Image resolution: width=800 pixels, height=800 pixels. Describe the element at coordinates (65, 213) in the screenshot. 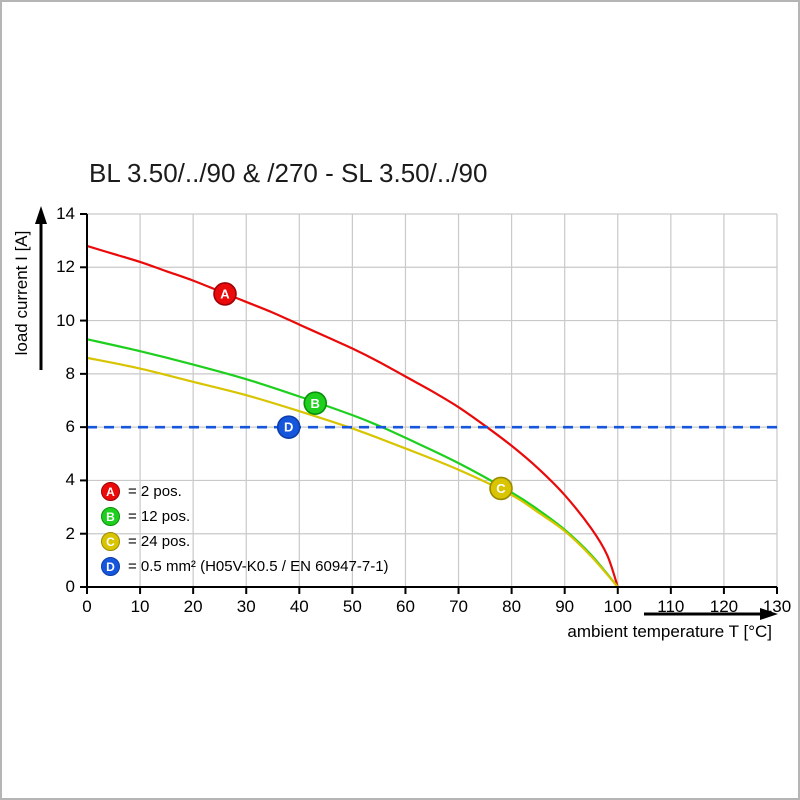

I see `y-tick-label: 14` at that location.